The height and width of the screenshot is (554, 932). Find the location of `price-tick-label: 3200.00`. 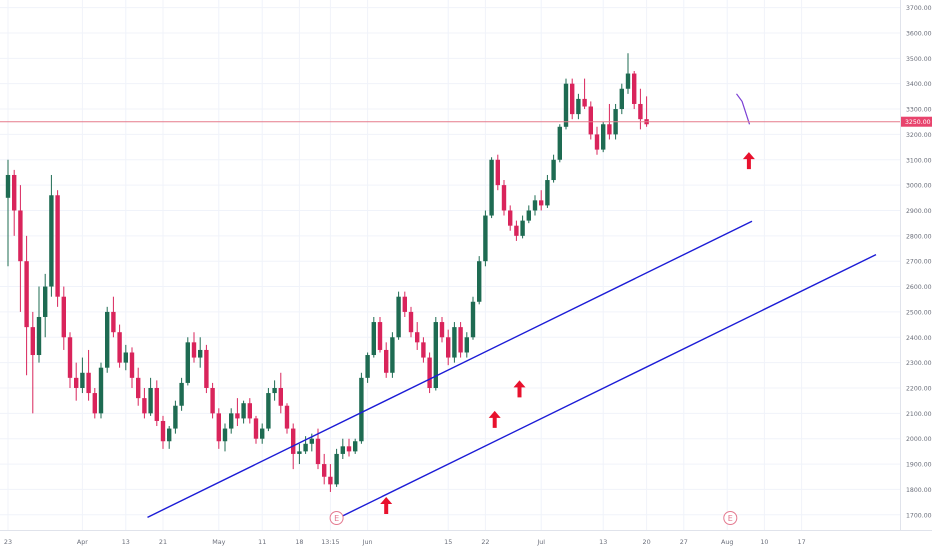

price-tick-label: 3200.00 is located at coordinates (919, 135).